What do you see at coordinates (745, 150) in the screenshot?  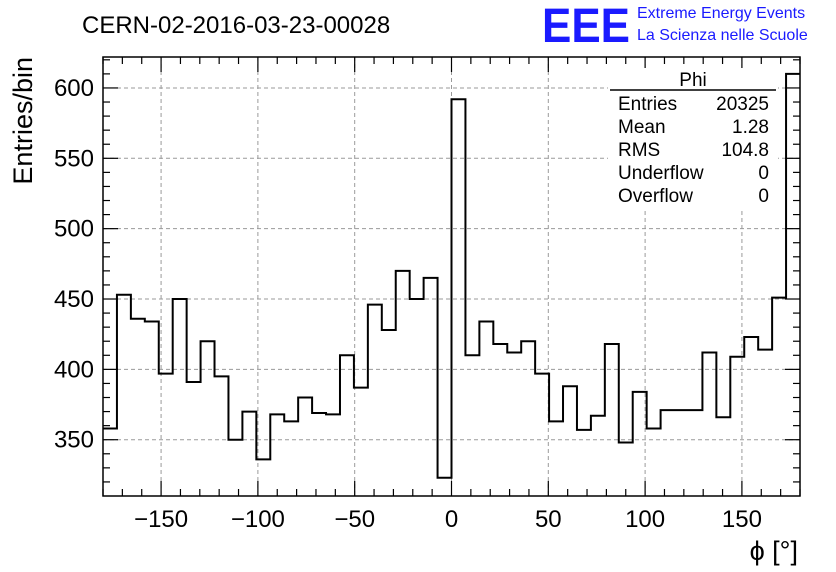 I see `stats-value: 104.8` at bounding box center [745, 150].